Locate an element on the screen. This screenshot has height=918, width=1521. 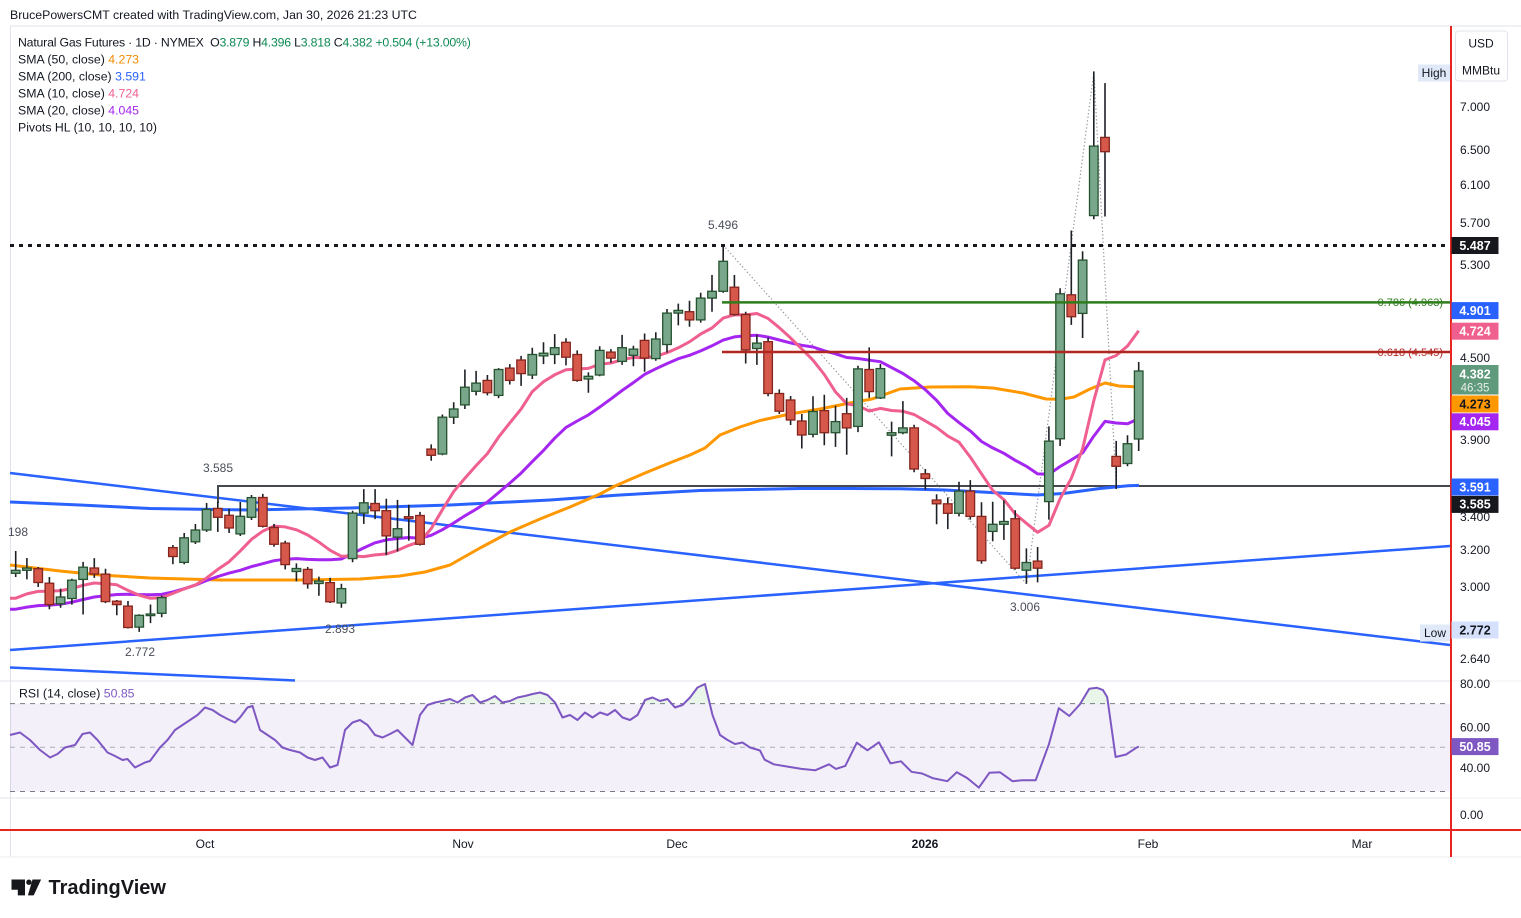
svg-text: Mar is located at coordinates (1362, 844).